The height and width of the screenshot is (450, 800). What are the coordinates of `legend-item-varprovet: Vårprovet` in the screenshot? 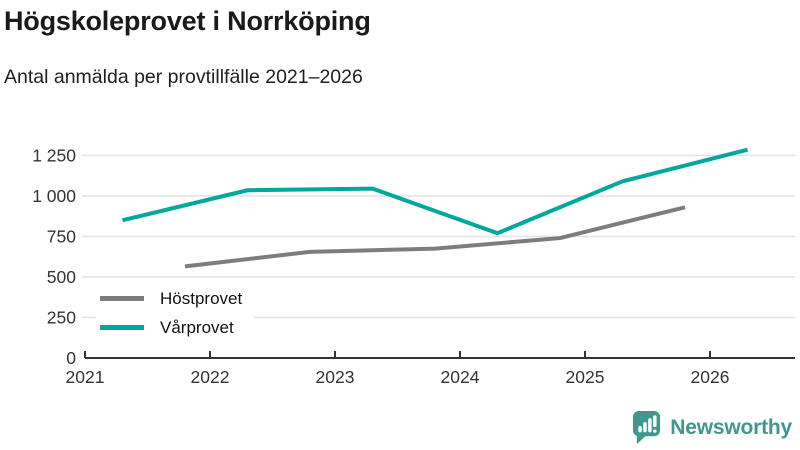 It's located at (171, 327).